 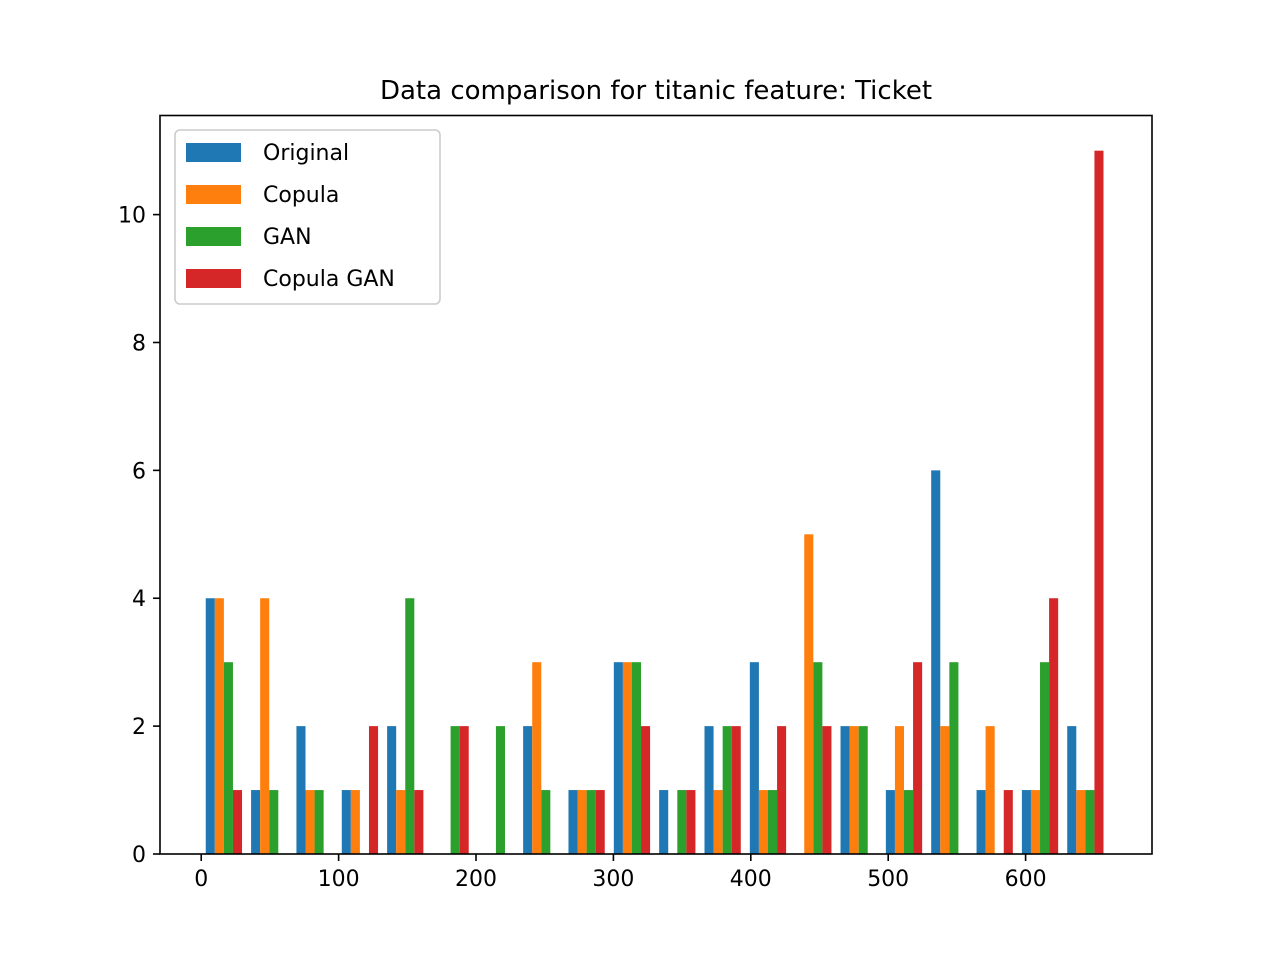 What do you see at coordinates (139, 599) in the screenshot?
I see `y-tick-label: 4` at bounding box center [139, 599].